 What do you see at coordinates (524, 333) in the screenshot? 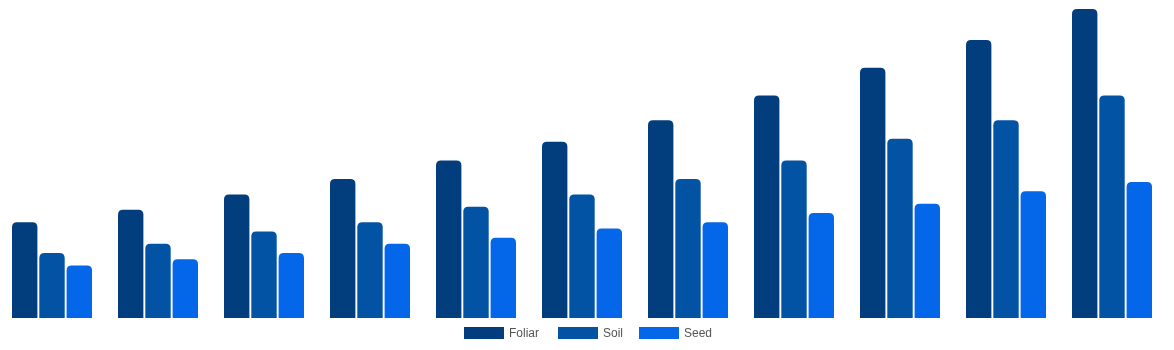
I see `legend-label: Foliar` at bounding box center [524, 333].